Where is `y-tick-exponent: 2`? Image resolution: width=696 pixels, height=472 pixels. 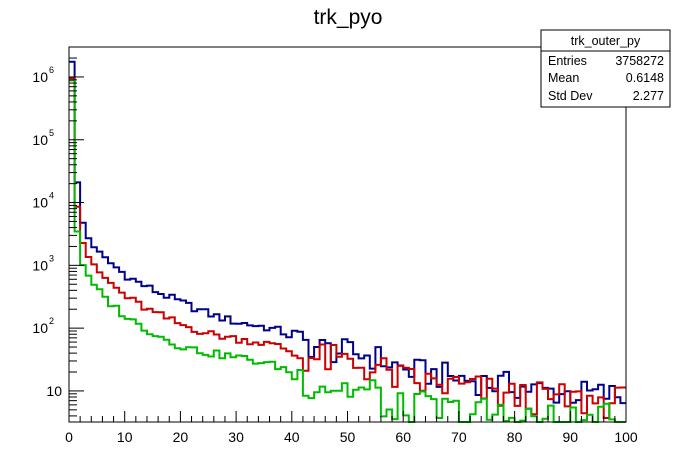
y-tick-exponent: 2 is located at coordinates (51, 321).